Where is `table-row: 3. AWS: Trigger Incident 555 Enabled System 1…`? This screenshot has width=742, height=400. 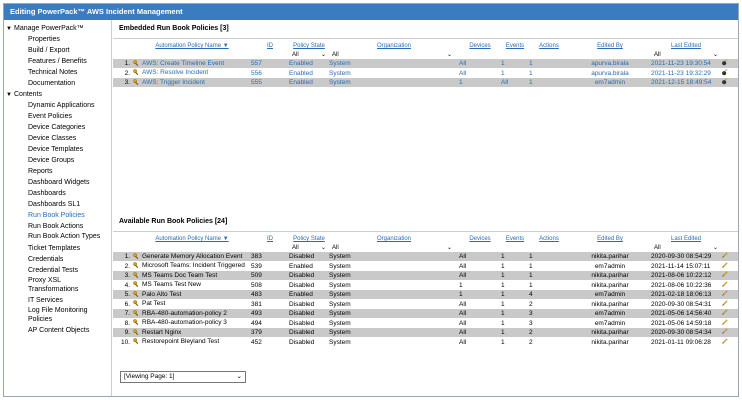 table-row: 3. AWS: Trigger Incident 555 Enabled System 1… is located at coordinates (425, 82).